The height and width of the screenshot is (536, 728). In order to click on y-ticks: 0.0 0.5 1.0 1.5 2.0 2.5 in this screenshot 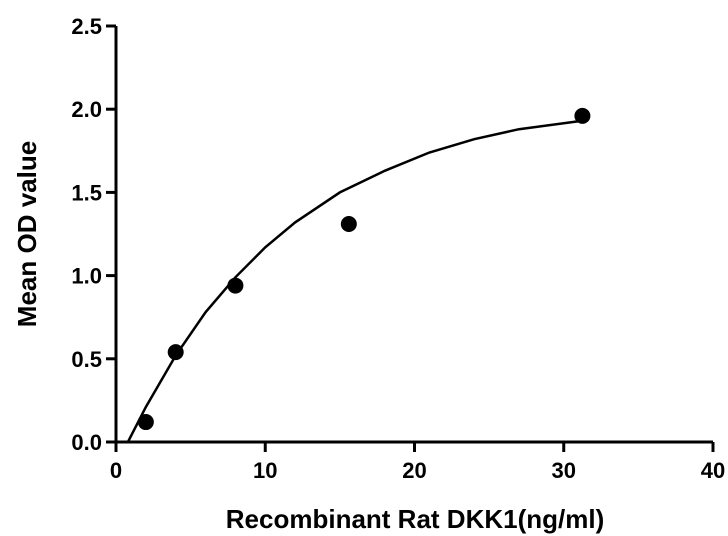, I will do `click(93, 234)`.